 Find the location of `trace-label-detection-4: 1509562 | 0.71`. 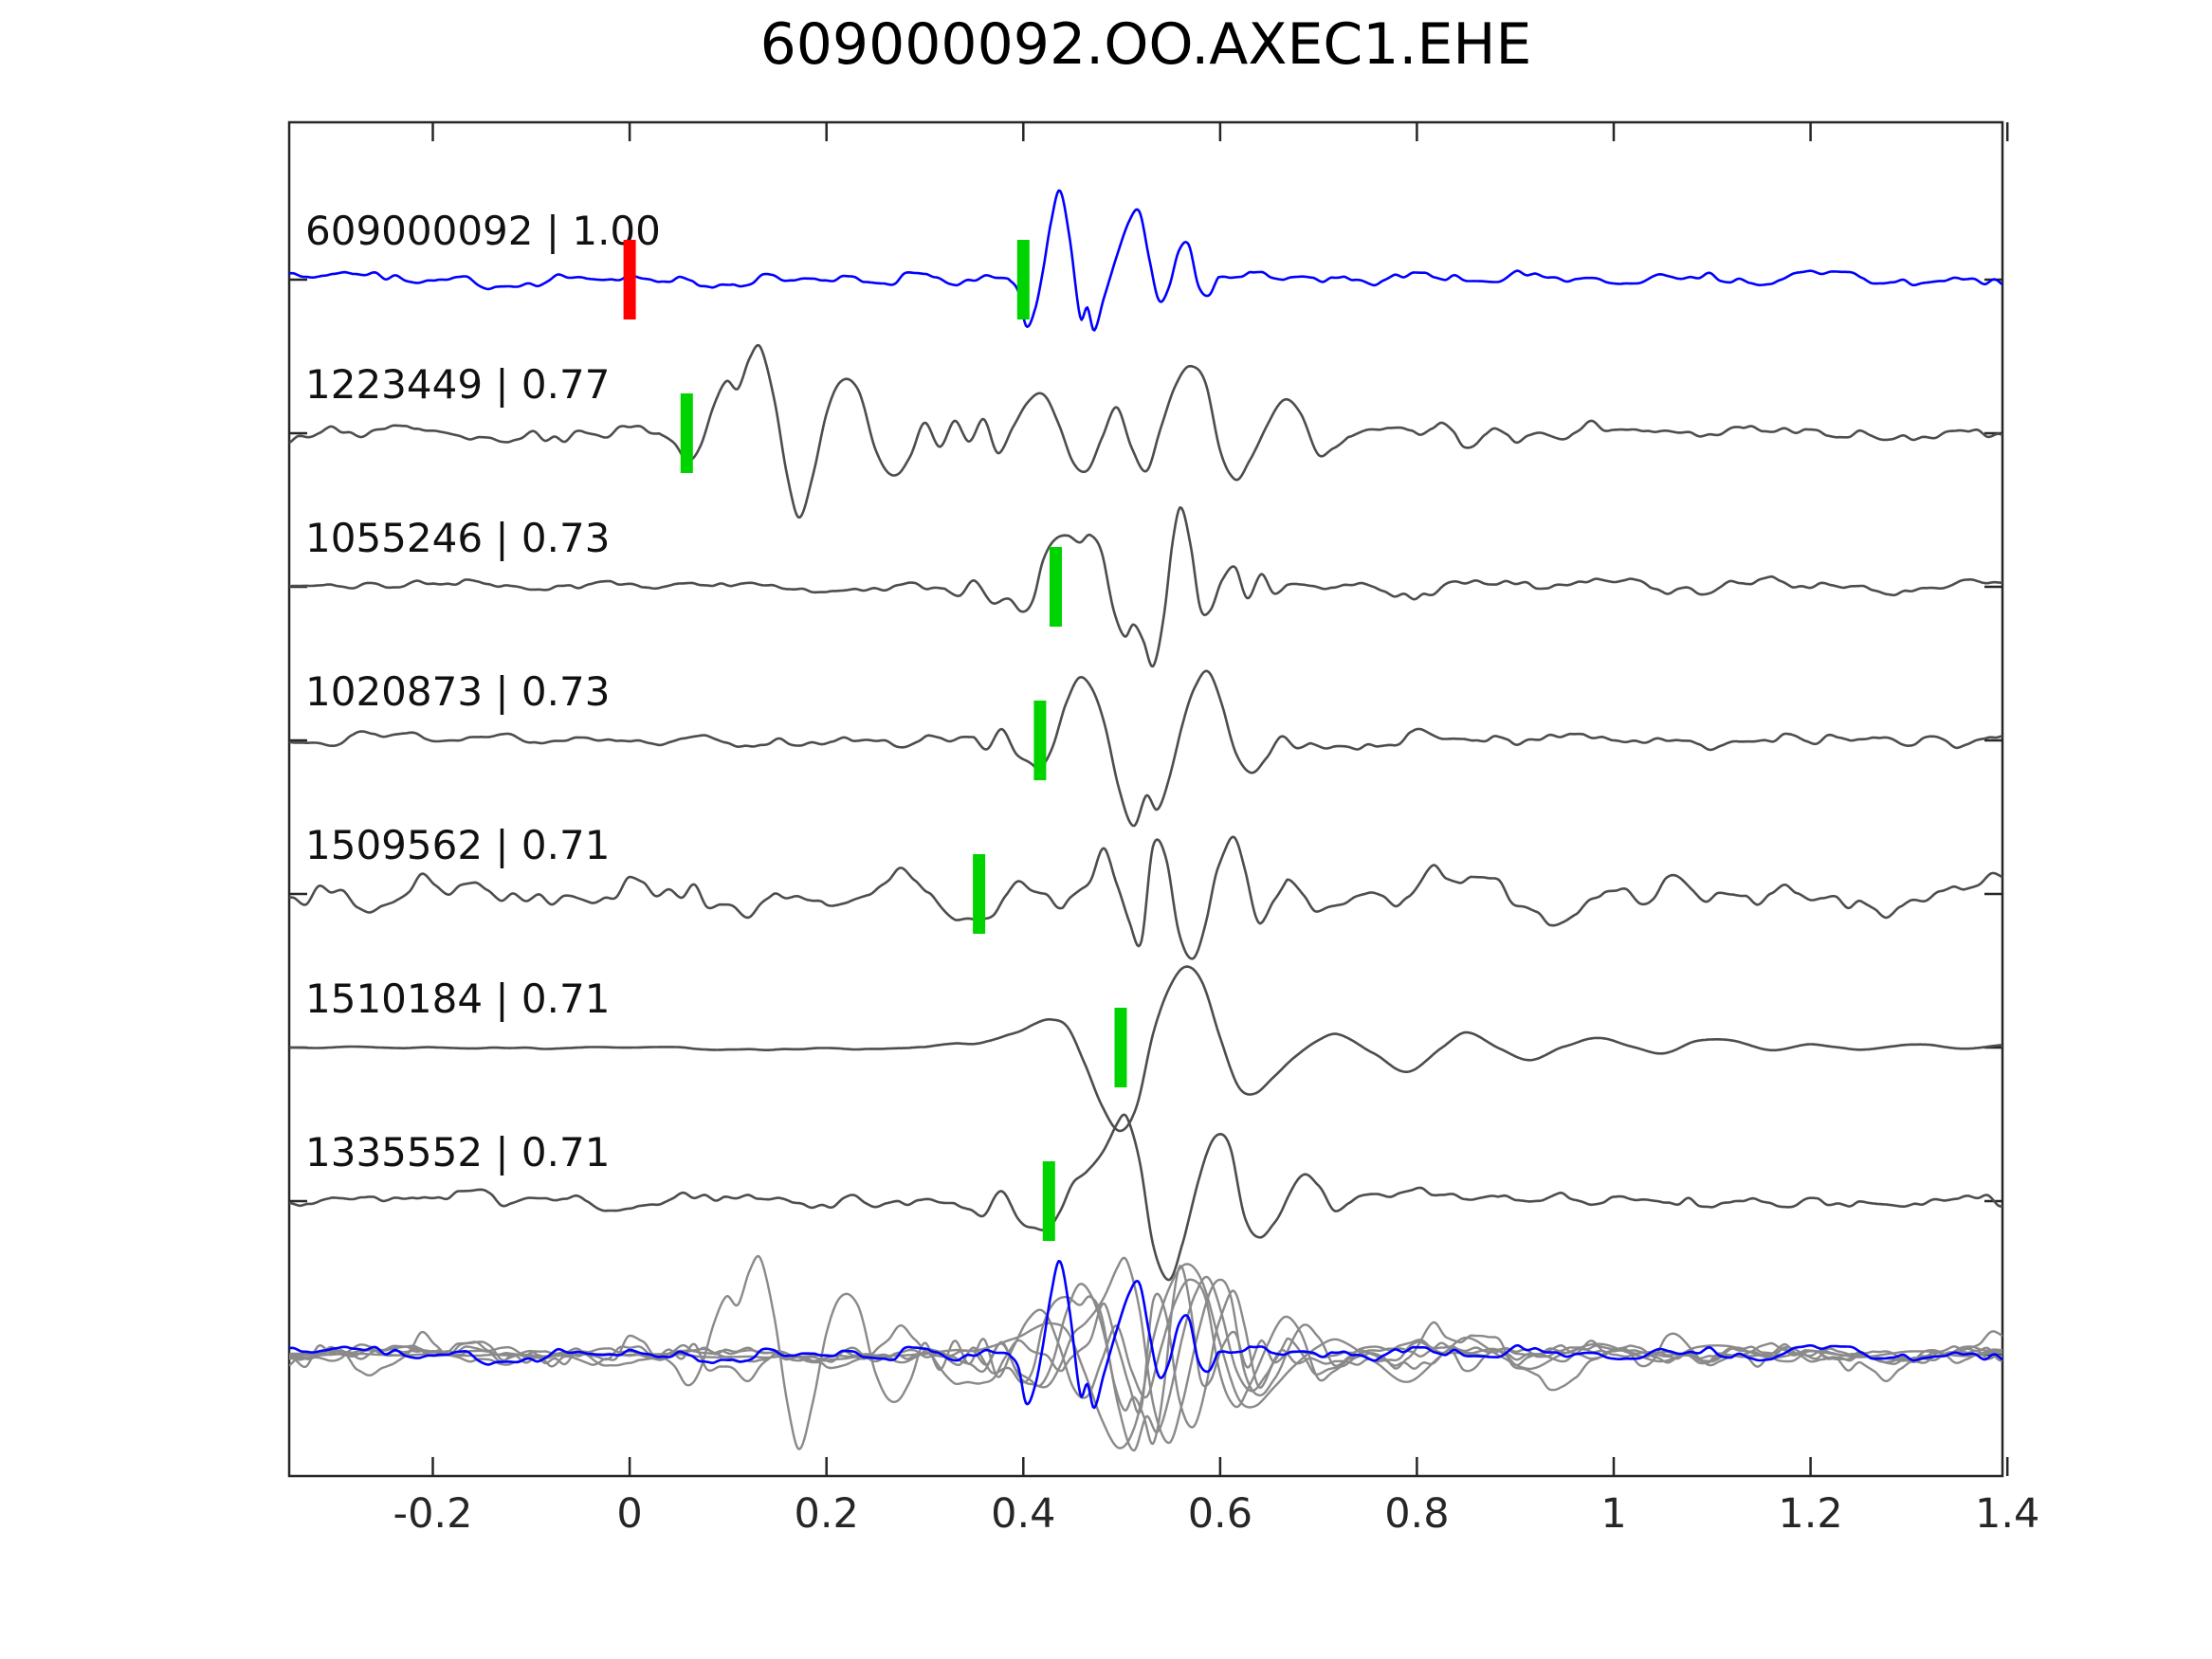

trace-label-detection-4: 1509562 | 0.71 is located at coordinates (458, 845).